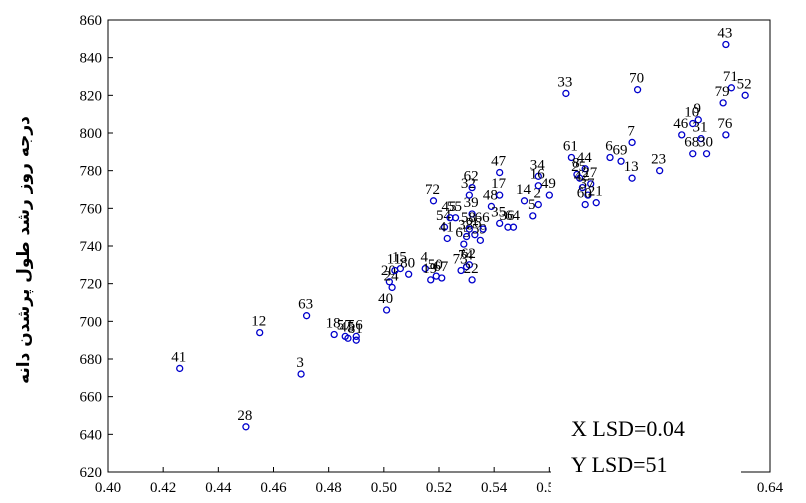  Describe the element at coordinates (392, 276) in the screenshot. I see `data-point-label: 24` at that location.